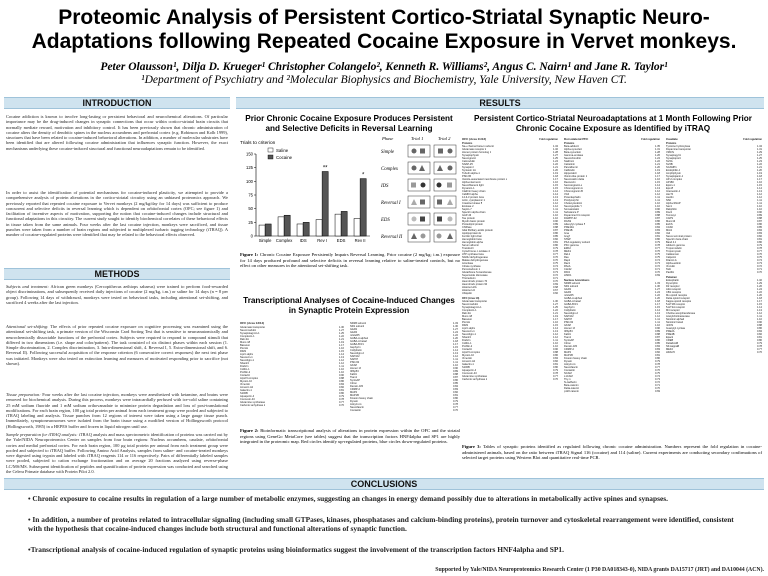  I want to click on x-tick-label: Complex, so click(284, 240).